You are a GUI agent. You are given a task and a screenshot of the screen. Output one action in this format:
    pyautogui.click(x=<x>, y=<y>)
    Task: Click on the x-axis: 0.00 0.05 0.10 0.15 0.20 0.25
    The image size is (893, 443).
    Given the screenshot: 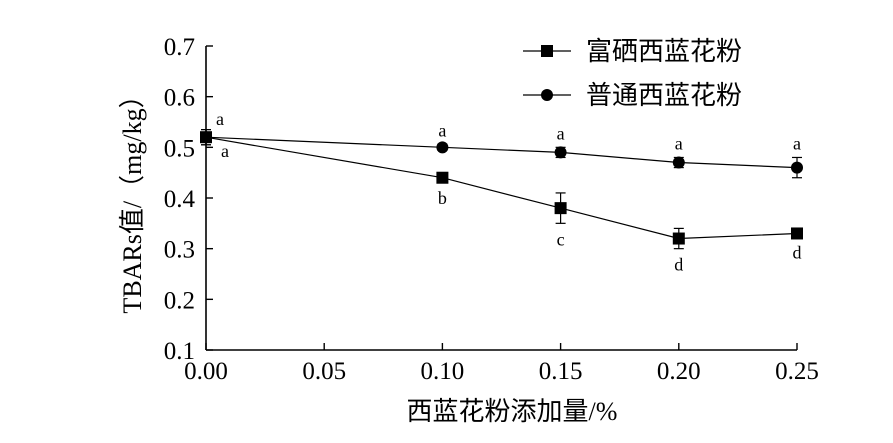 What is the action you would take?
    pyautogui.click(x=501, y=364)
    